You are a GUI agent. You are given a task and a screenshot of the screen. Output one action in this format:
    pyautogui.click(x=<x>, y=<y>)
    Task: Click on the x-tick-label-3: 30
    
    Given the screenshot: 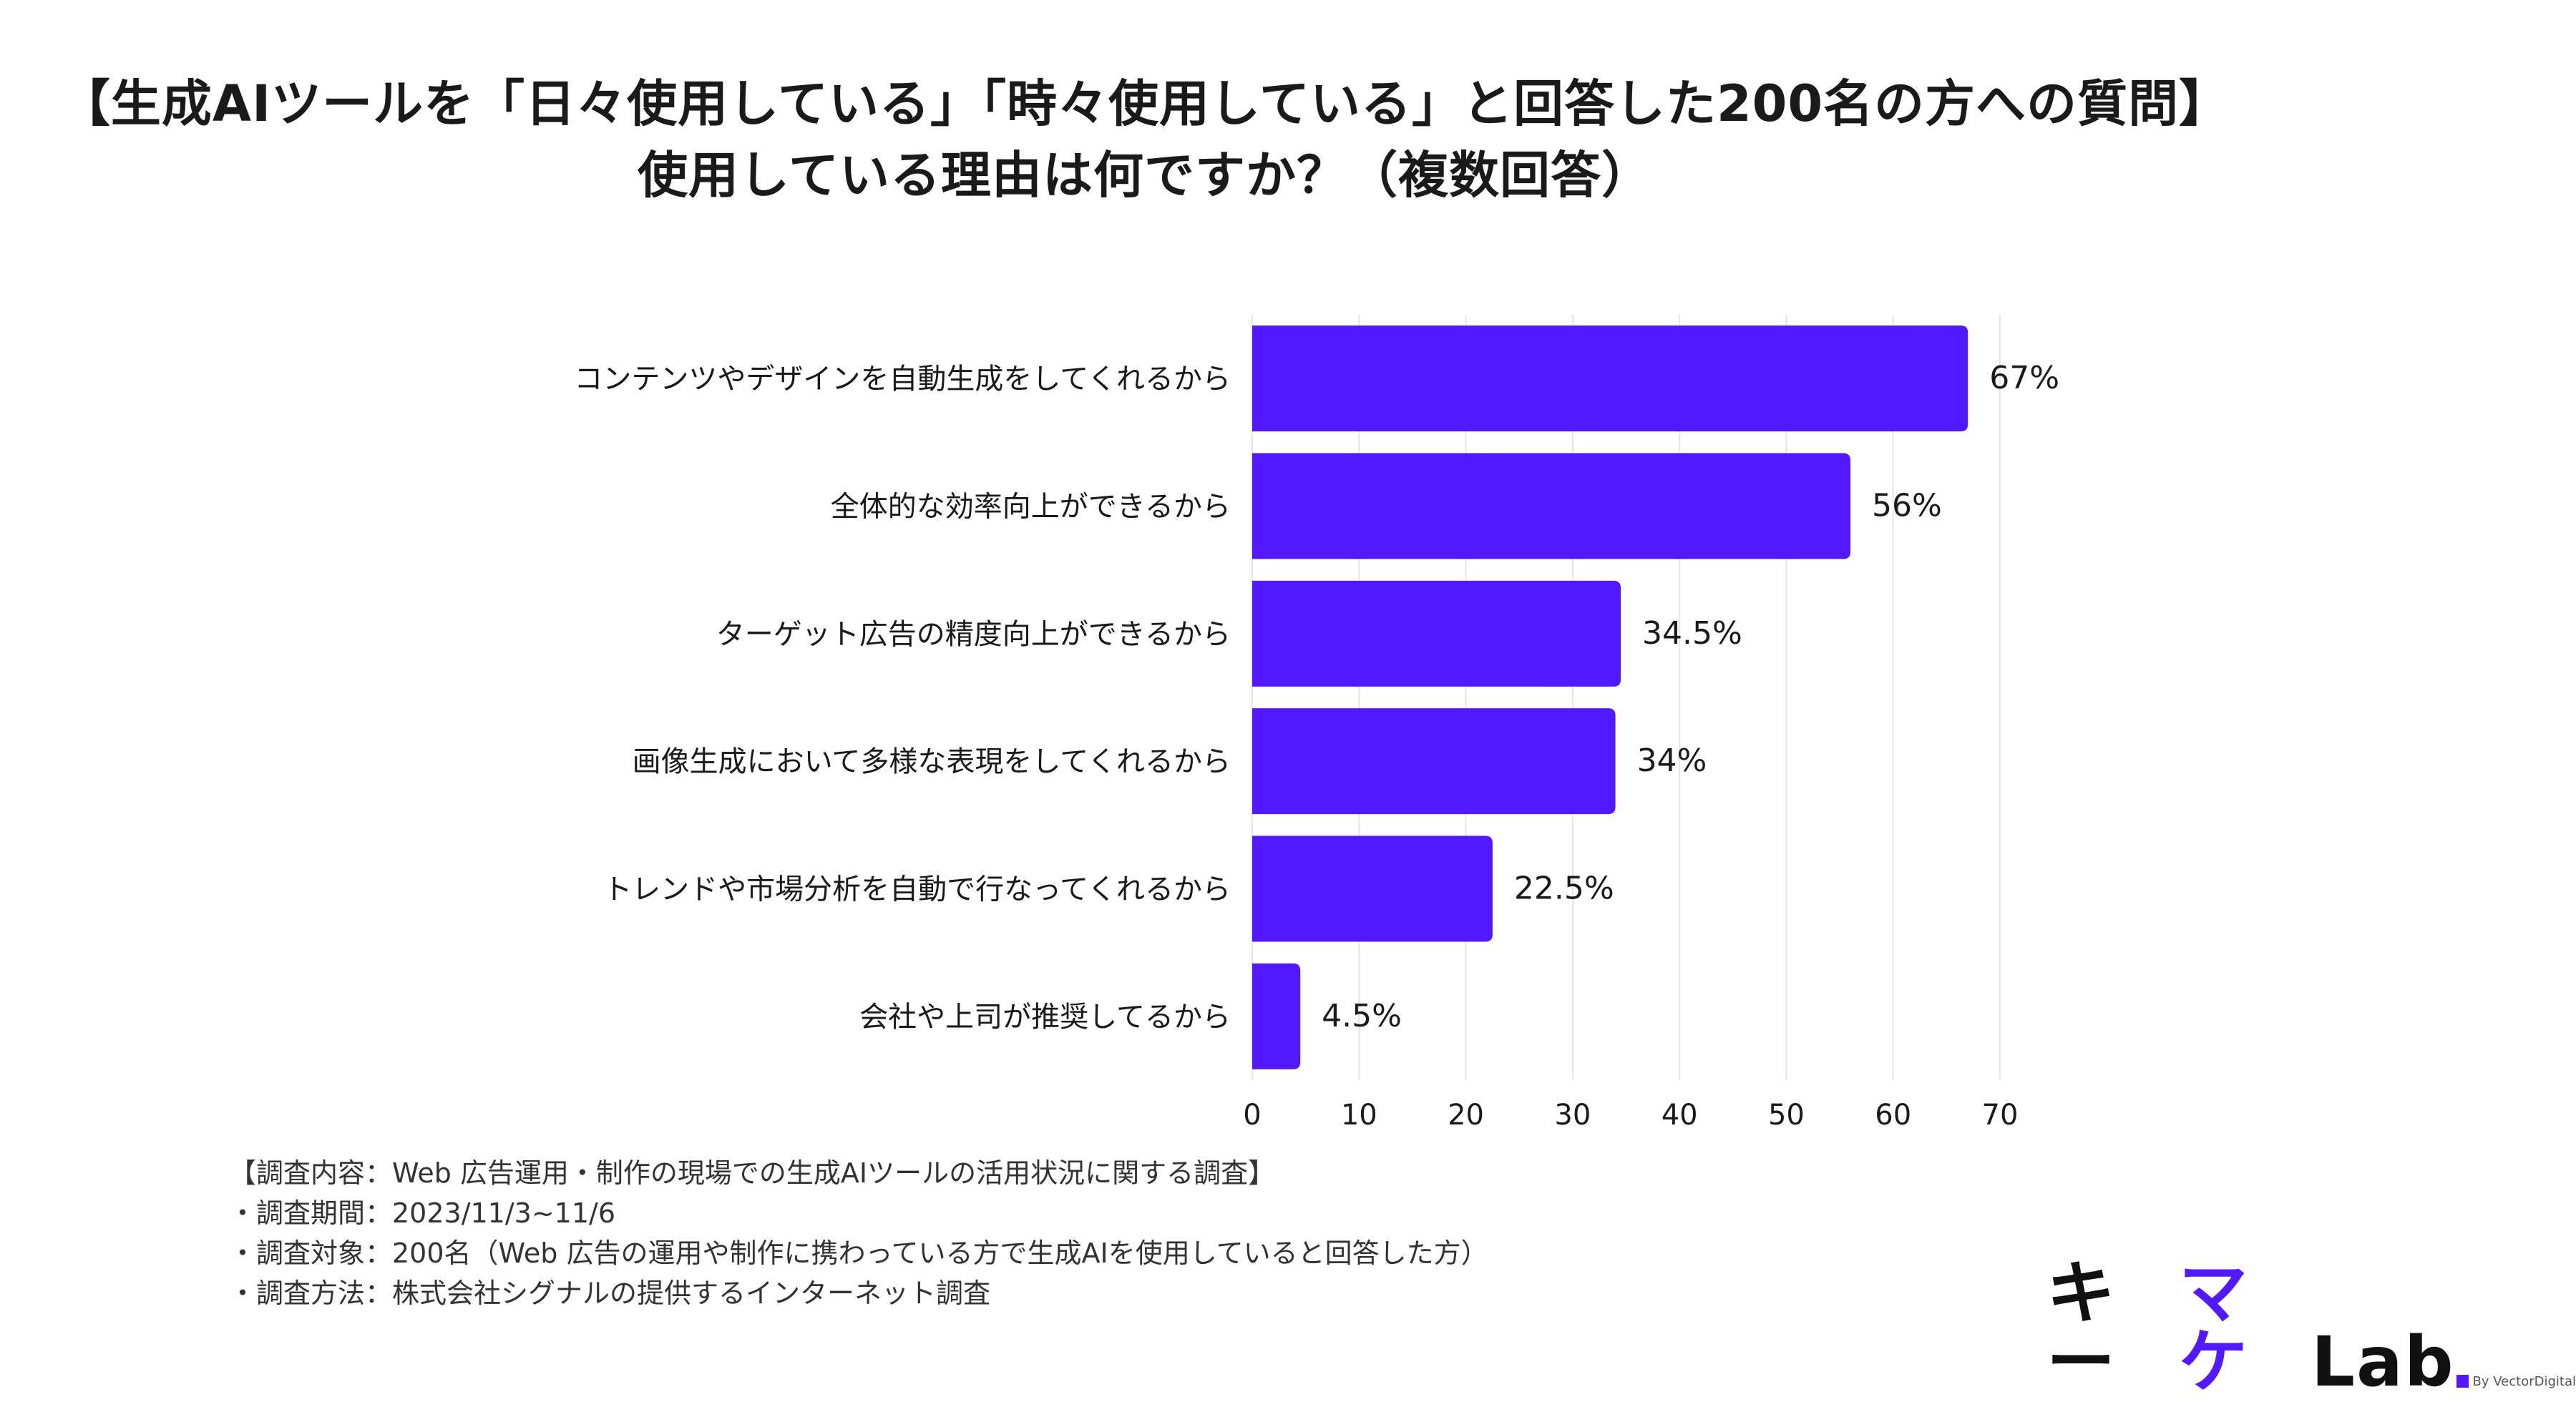 What is the action you would take?
    pyautogui.click(x=1572, y=1115)
    